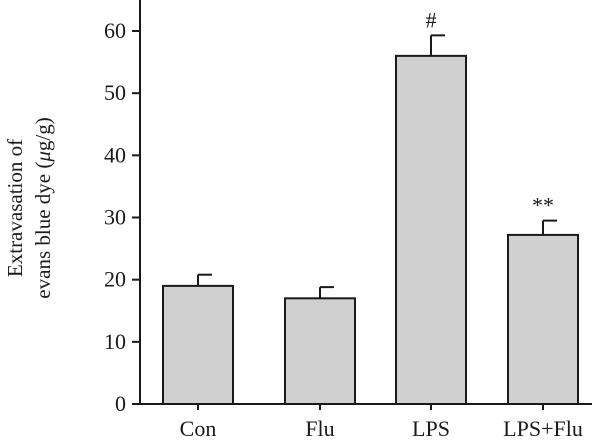 The width and height of the screenshot is (600, 445). I want to click on significance-annotation: #, so click(431, 19).